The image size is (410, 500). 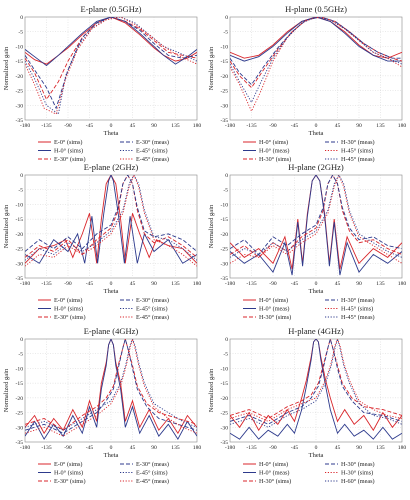 What do you see at coordinates (316, 9) in the screenshot?
I see `chart-title: H-plane (0.5GHz)` at bounding box center [316, 9].